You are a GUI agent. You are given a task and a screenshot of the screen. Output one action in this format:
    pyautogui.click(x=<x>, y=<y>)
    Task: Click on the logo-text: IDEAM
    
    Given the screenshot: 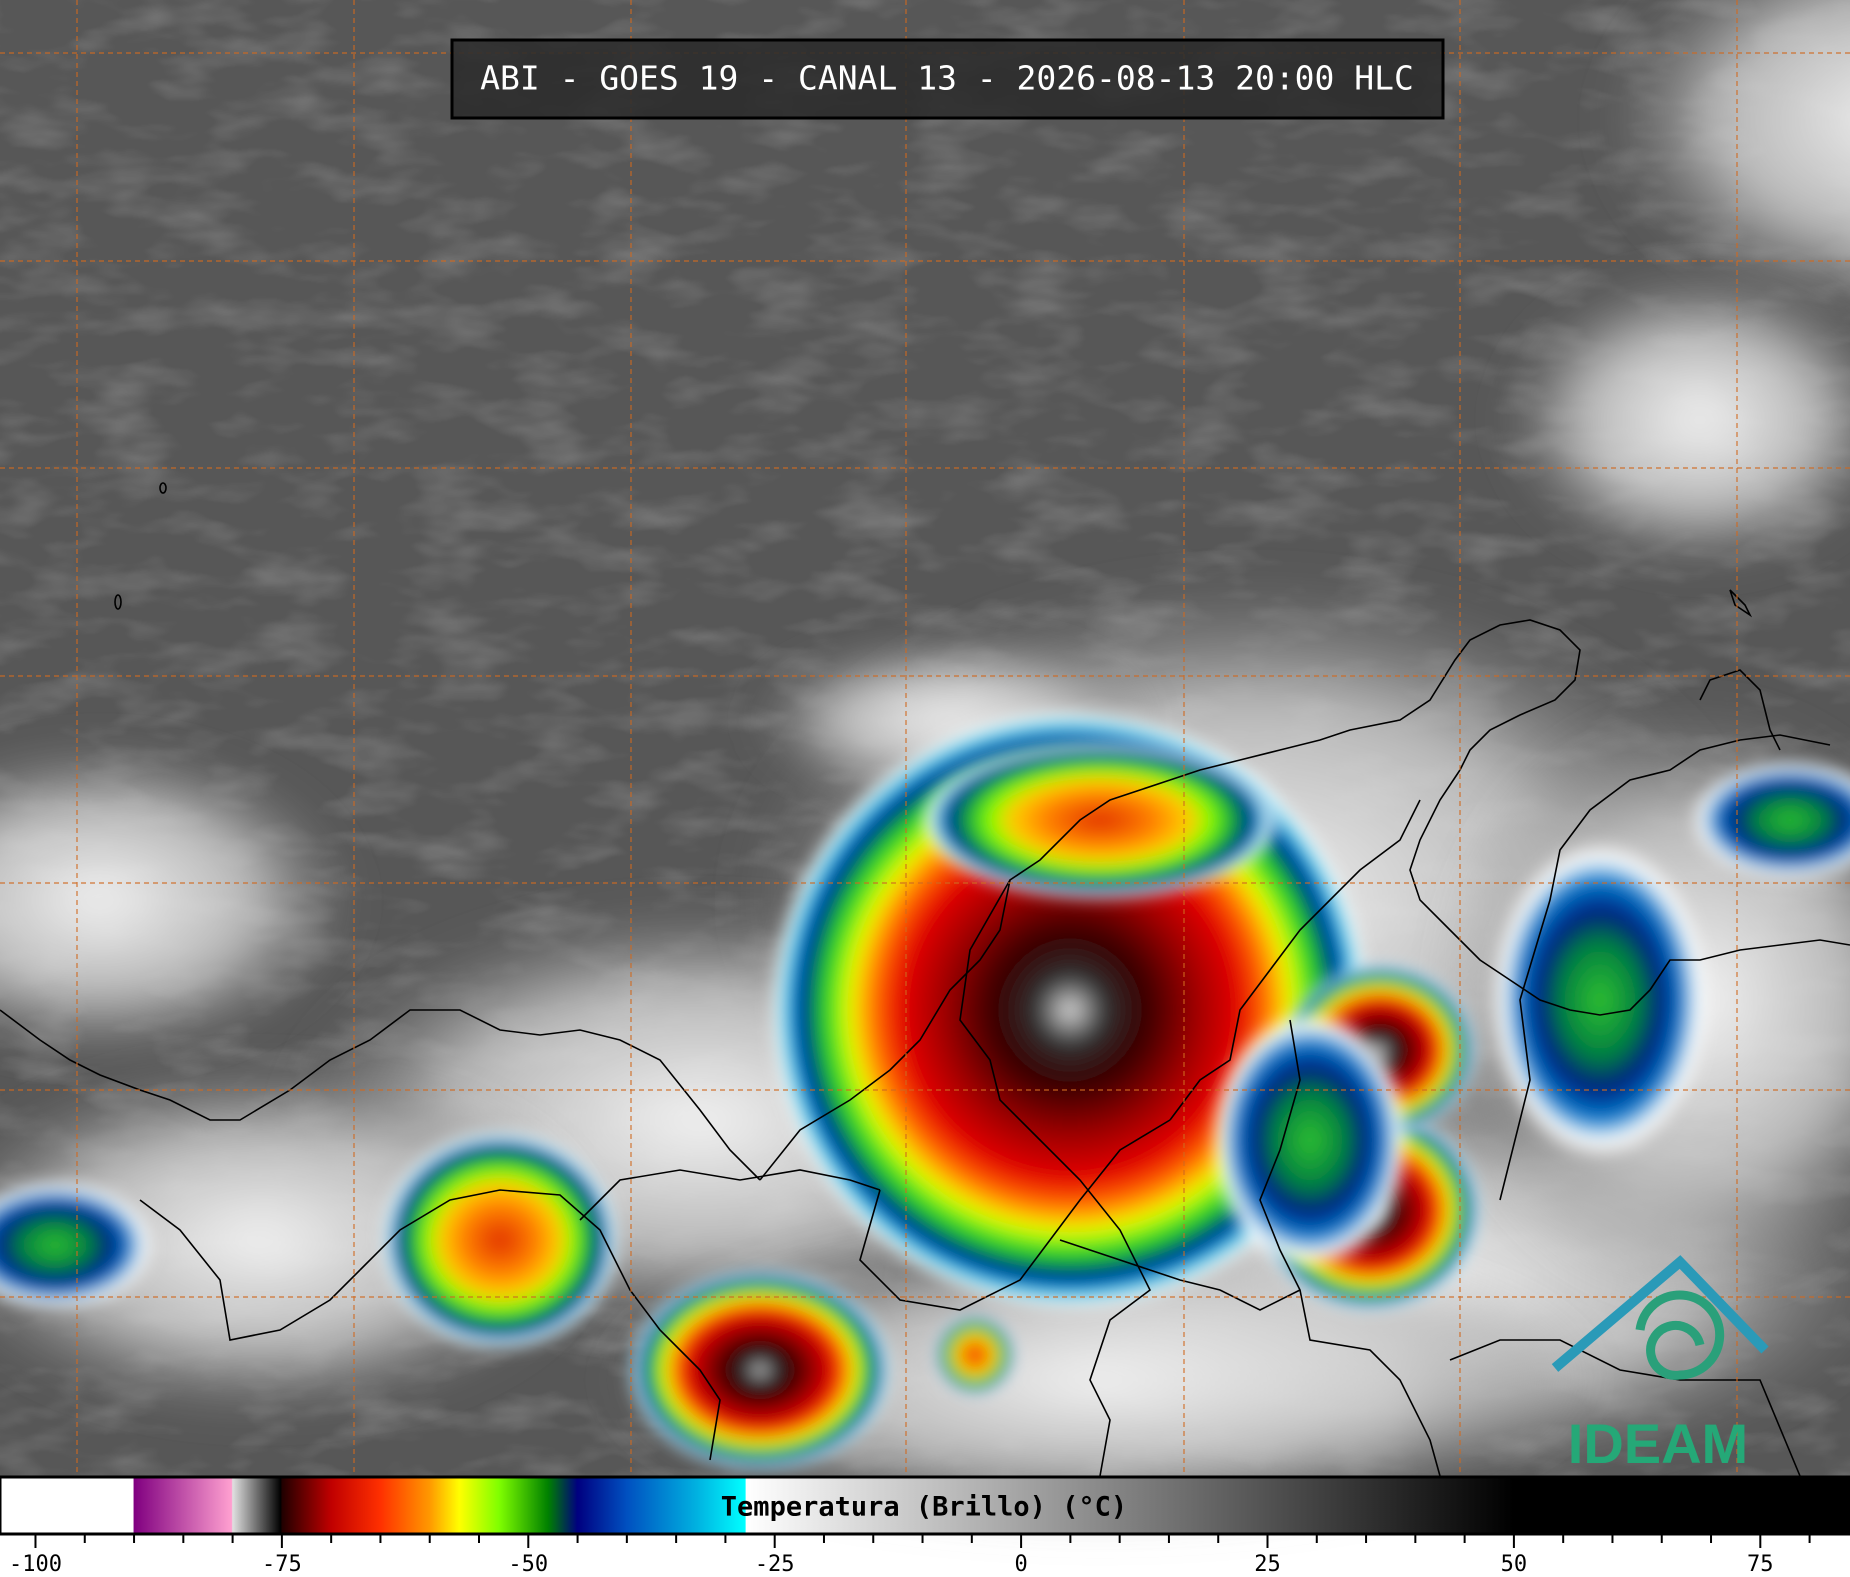 What is the action you would take?
    pyautogui.click(x=1658, y=1443)
    